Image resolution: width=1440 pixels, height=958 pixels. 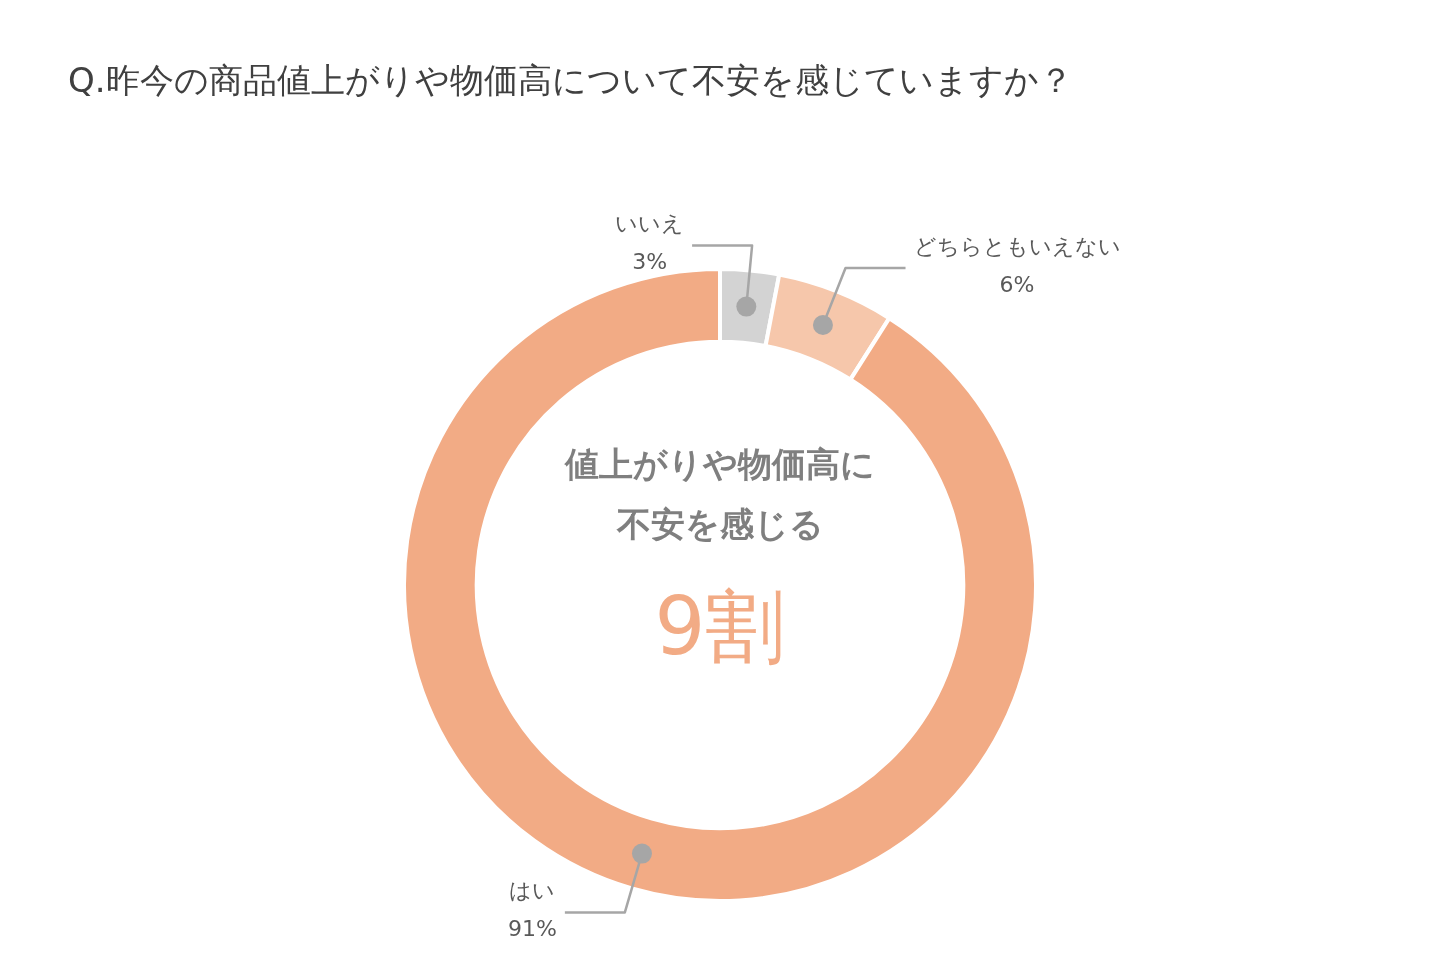 What do you see at coordinates (570, 80) in the screenshot?
I see `chart-title: Q.昨今の商品値上がりや物価高について不安を感じていますか？` at bounding box center [570, 80].